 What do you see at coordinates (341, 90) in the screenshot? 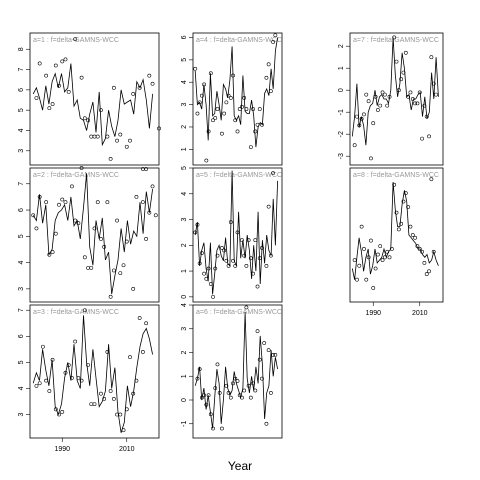
I see `y-tick-label: 0` at bounding box center [341, 90].